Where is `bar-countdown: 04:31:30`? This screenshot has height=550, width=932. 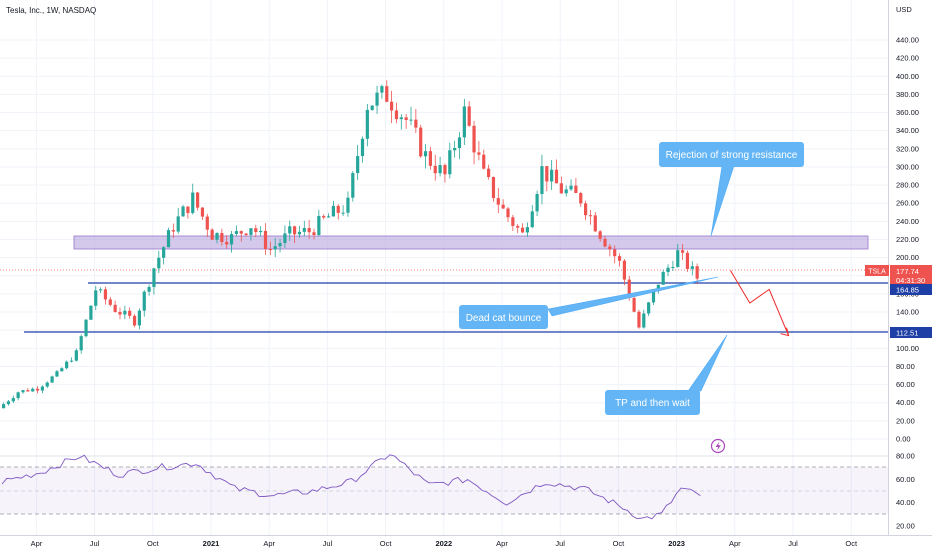
bar-countdown: 04:31:30 is located at coordinates (910, 280).